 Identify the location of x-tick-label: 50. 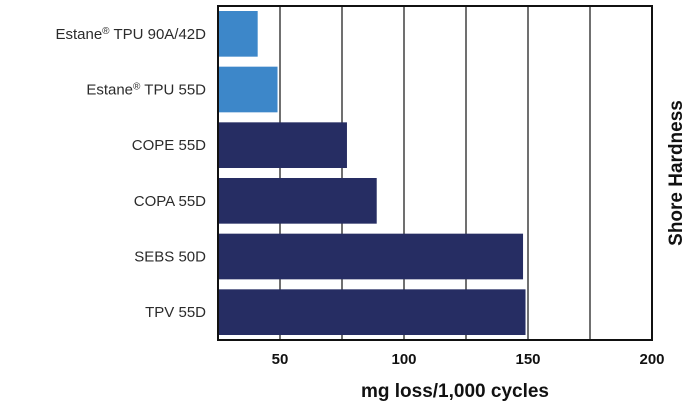
(280, 359).